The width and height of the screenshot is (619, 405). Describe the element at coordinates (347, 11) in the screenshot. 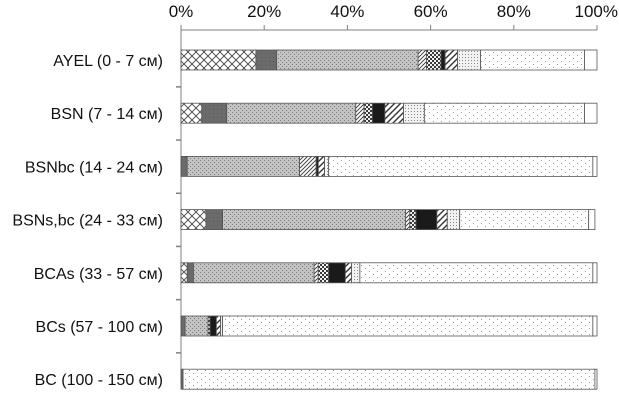

I see `x-tick-label: 40%` at that location.